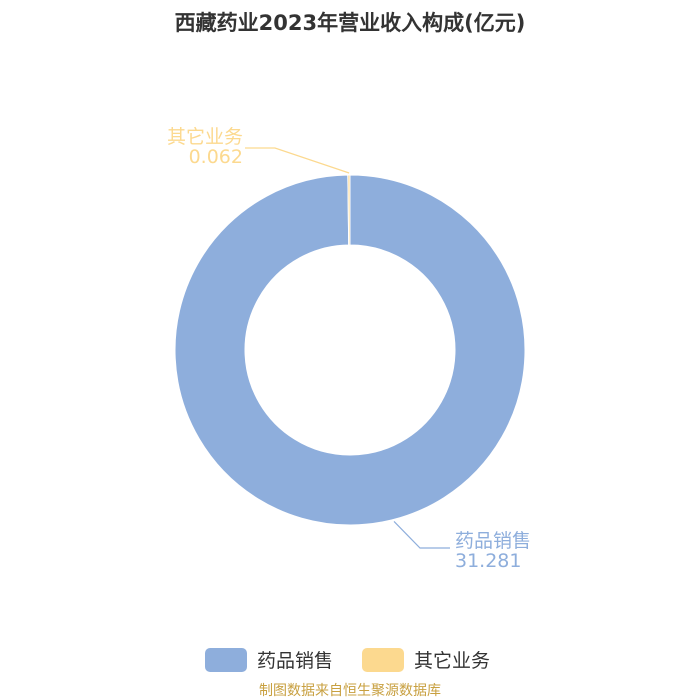 This screenshot has height=700, width=700. I want to click on chart-title: 西藏药业2023年营业收入构成(亿元), so click(350, 23).